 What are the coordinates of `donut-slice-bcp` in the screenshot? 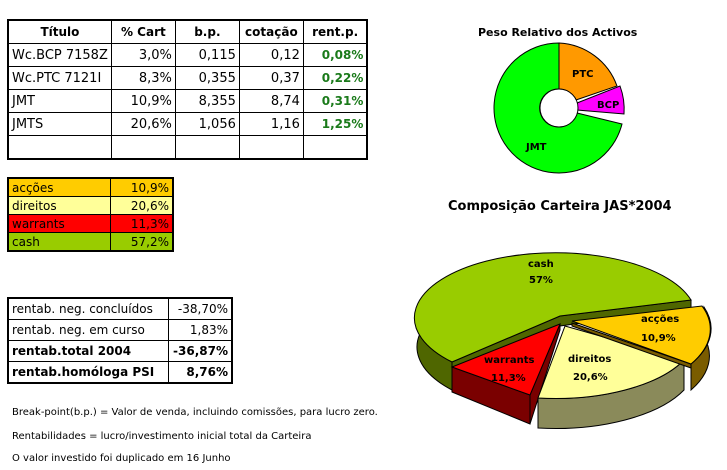 It's located at (600, 100).